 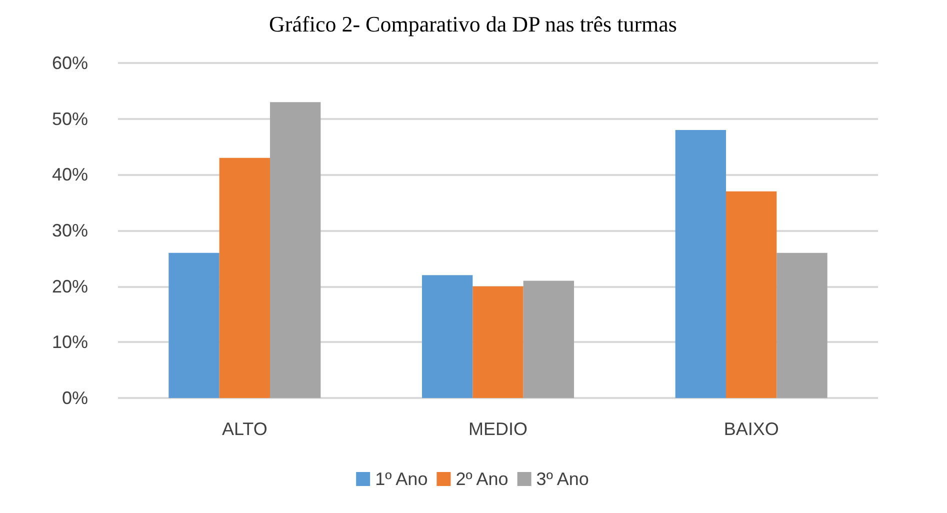 I want to click on y-tick-label: 10%, so click(x=70, y=342).